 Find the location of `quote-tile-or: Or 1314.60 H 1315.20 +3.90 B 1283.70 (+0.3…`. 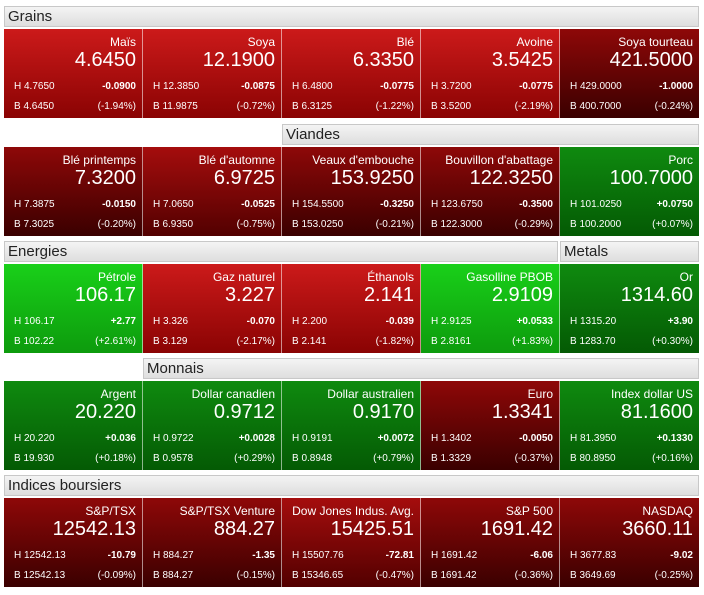

quote-tile-or: Or 1314.60 H 1315.20 +3.90 B 1283.70 (+0.3… is located at coordinates (629, 308).